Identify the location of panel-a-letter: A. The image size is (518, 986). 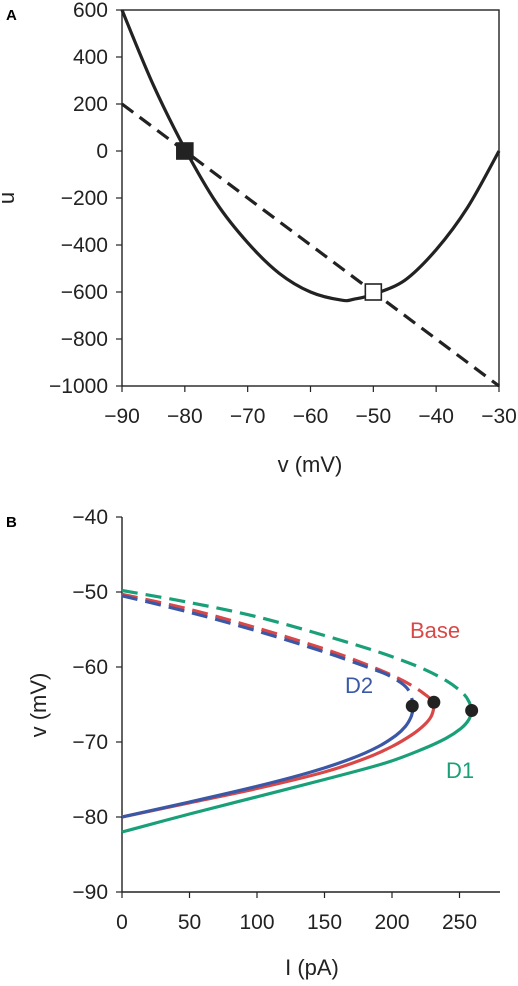
(11, 15).